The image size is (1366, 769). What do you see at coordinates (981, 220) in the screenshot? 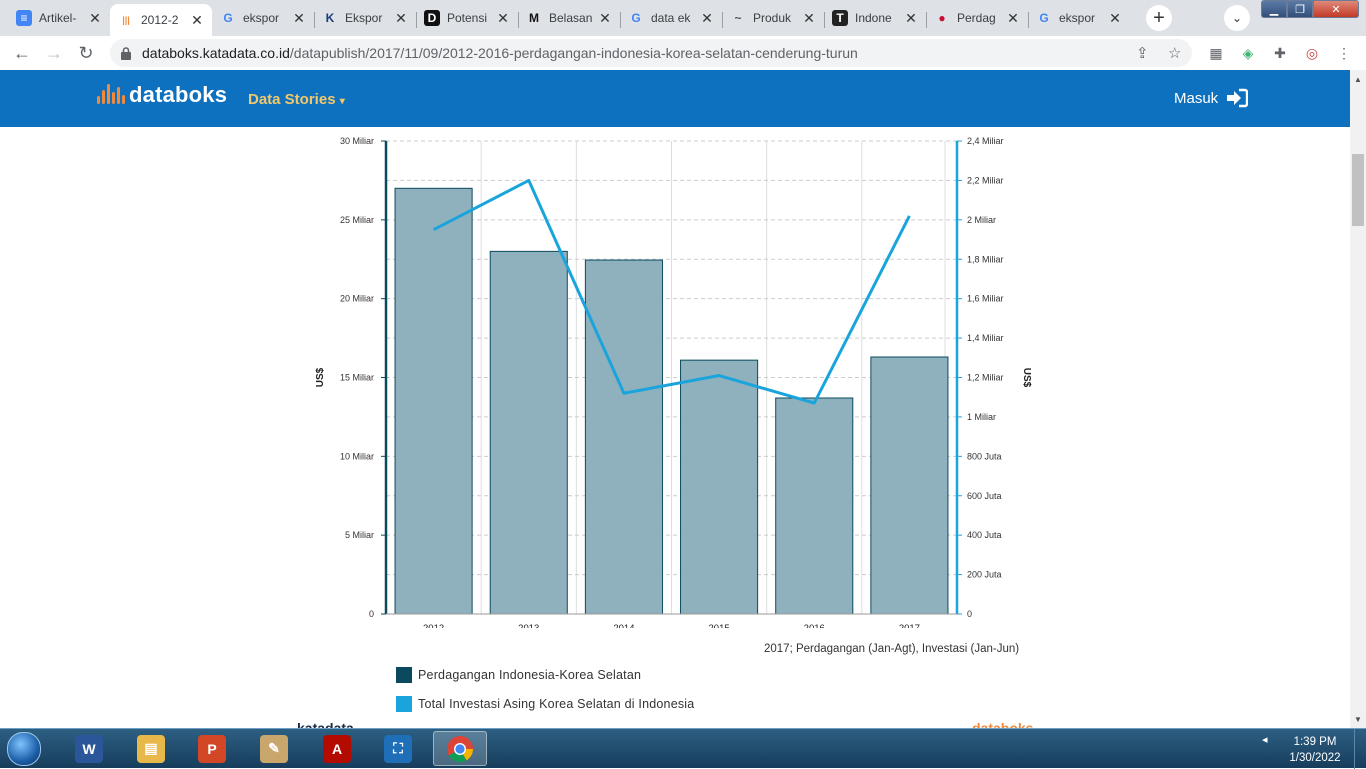
I see `right-tick-label: 2 Miliar` at bounding box center [981, 220].